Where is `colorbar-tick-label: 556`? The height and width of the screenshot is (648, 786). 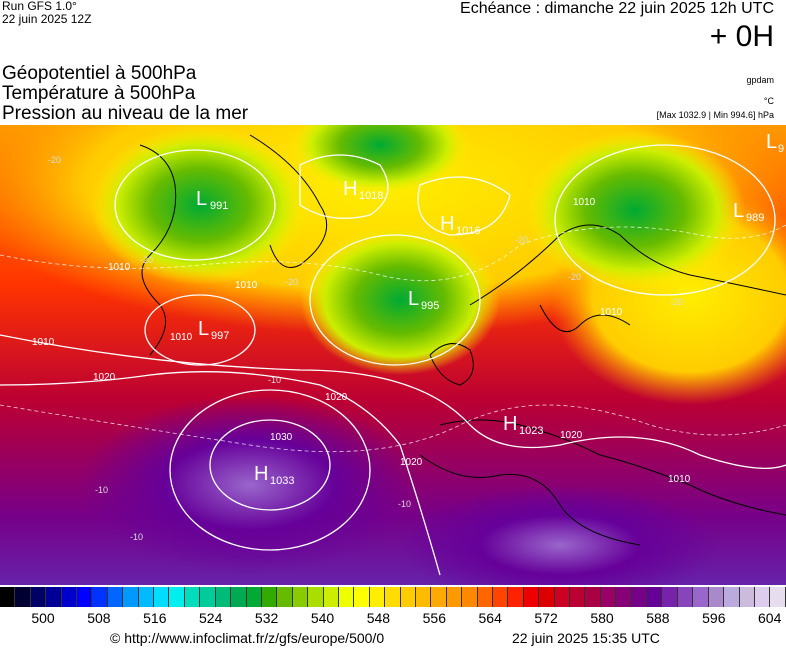
colorbar-tick-label: 556 is located at coordinates (434, 618).